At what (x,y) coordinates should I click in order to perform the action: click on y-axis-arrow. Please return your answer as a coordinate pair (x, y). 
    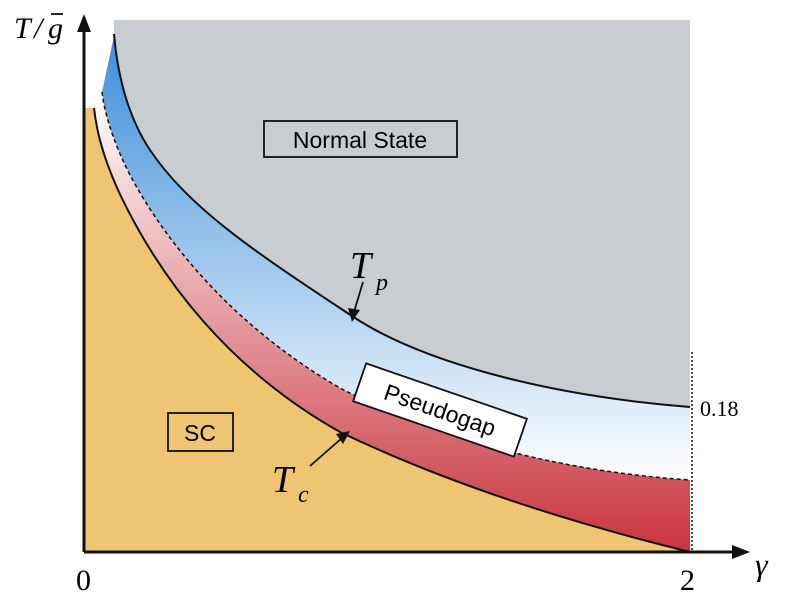
    Looking at the image, I should click on (84, 23).